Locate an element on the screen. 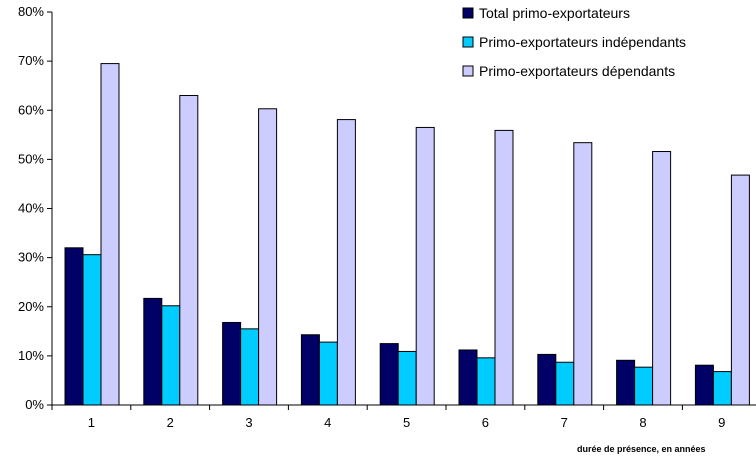  y-tick-label: 10% is located at coordinates (31, 355).